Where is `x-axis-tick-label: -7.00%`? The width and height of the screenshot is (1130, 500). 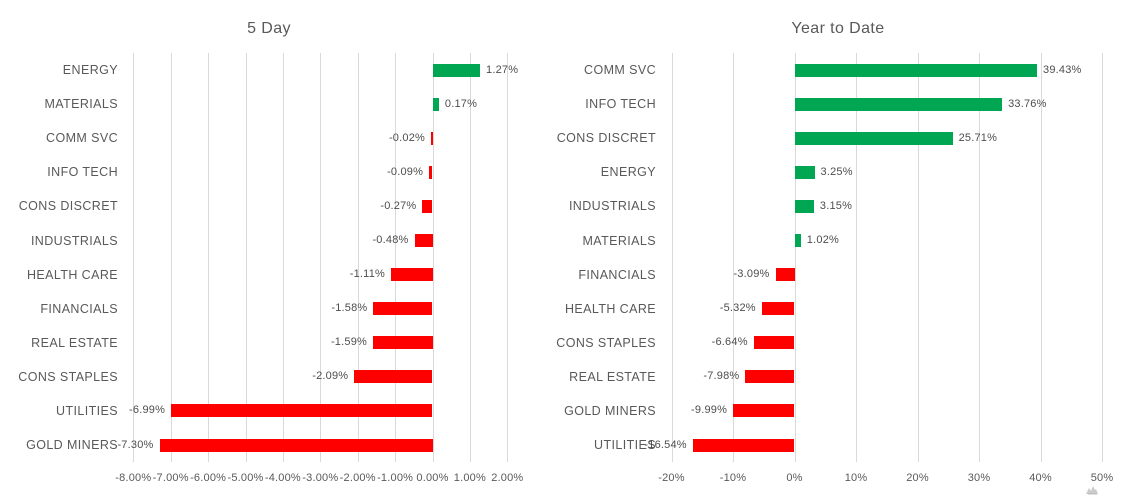
x-axis-tick-label: -7.00% is located at coordinates (170, 478).